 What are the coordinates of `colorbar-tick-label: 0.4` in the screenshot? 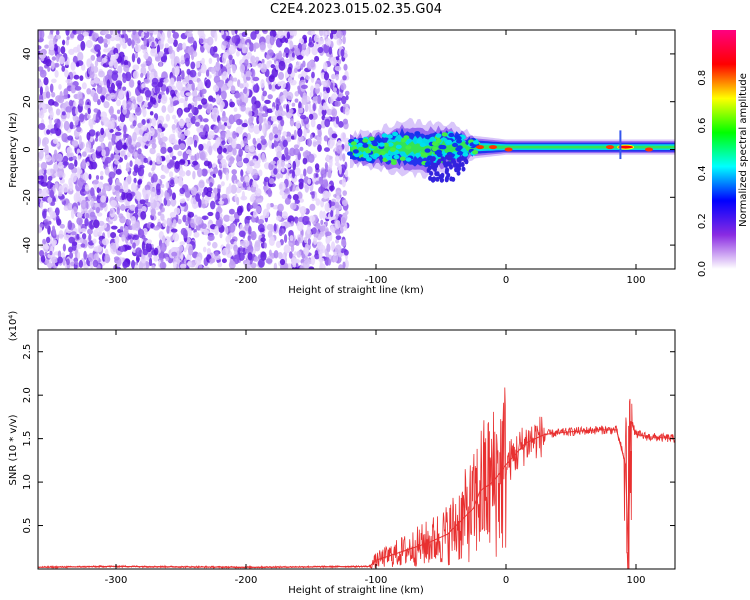 It's located at (702, 173).